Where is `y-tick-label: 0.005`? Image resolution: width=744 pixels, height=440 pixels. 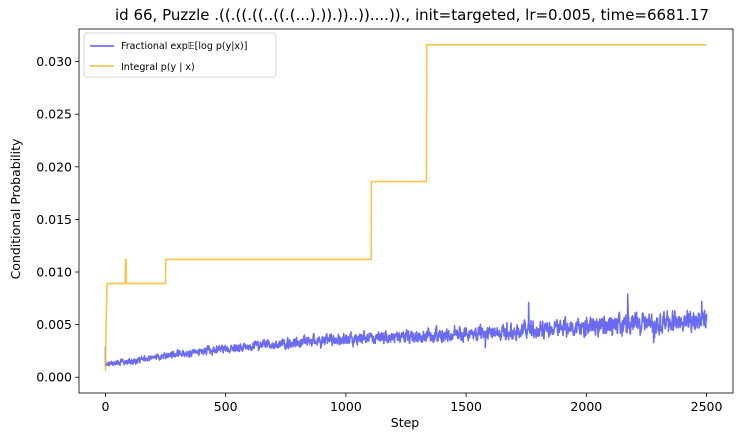 y-tick-label: 0.005 is located at coordinates (54, 324).